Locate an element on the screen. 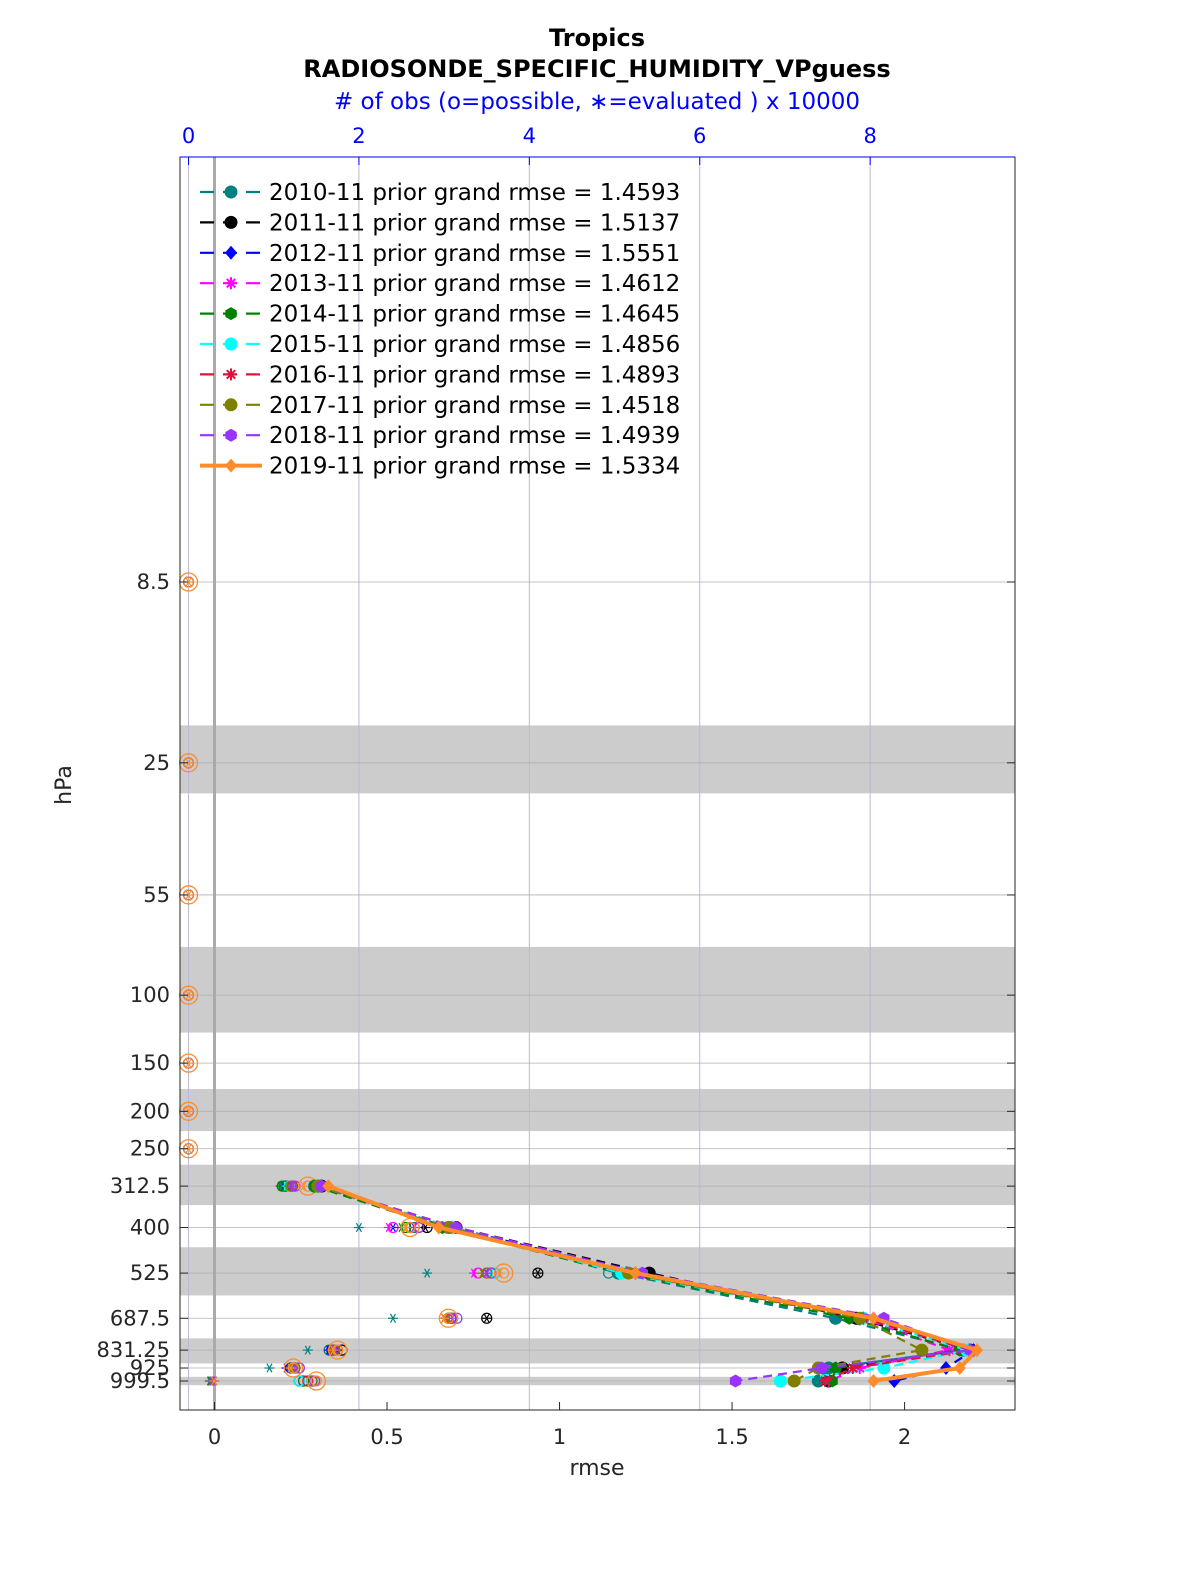  series-layer is located at coordinates (646, 1283).